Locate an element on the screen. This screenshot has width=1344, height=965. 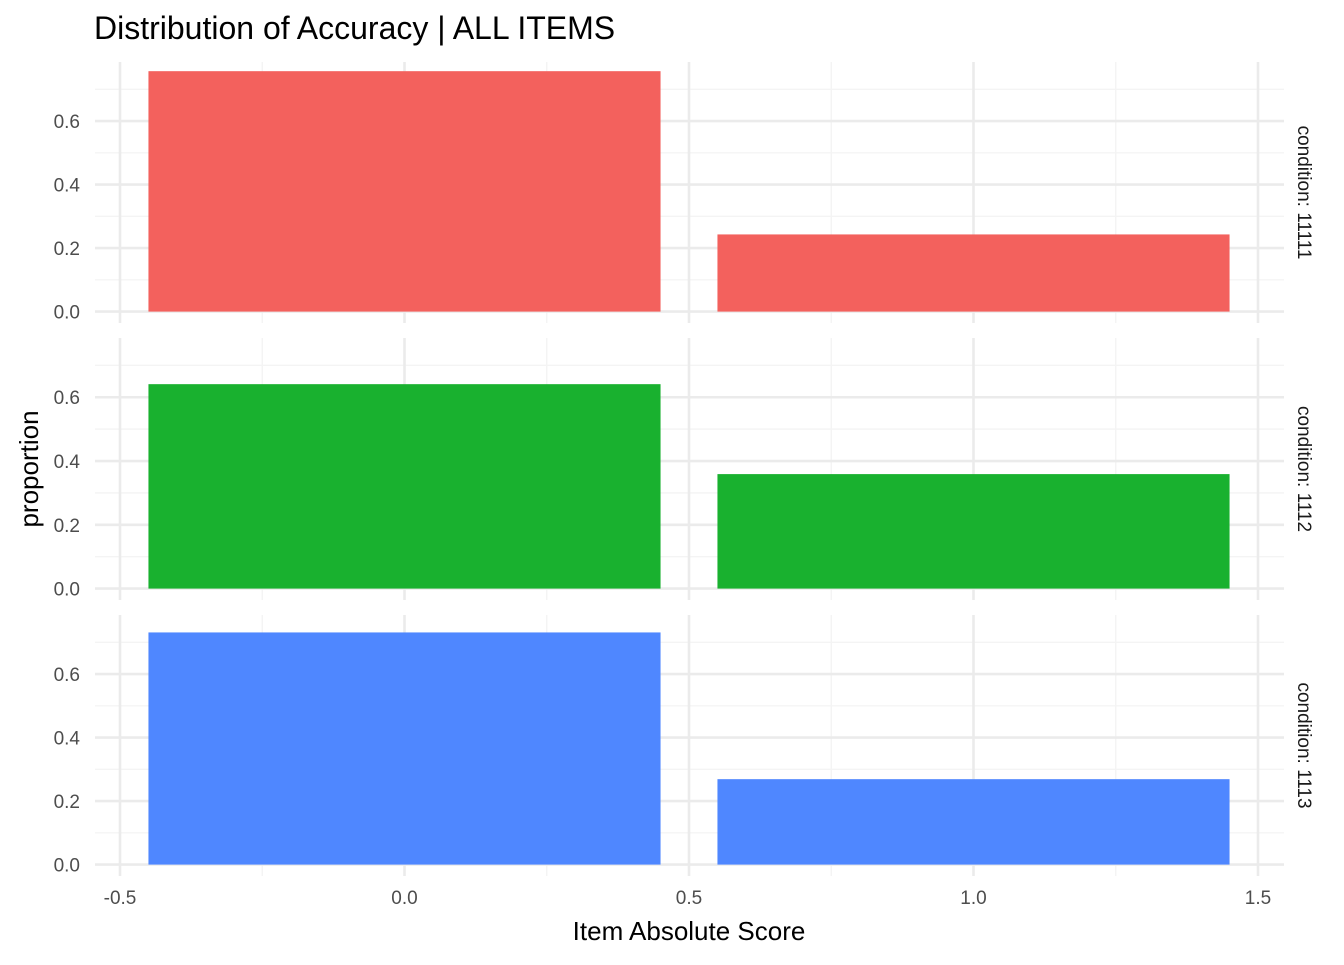
facet-strip-label: condition: 1113 is located at coordinates (1303, 745).